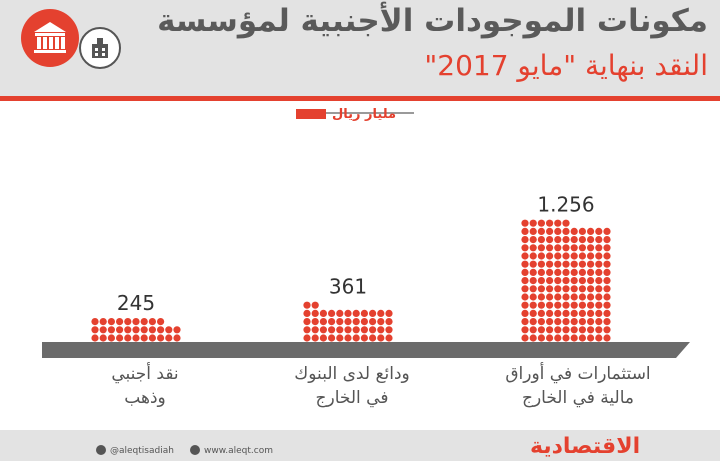  Describe the element at coordinates (360, 98) in the screenshot. I see `header-divider` at that location.